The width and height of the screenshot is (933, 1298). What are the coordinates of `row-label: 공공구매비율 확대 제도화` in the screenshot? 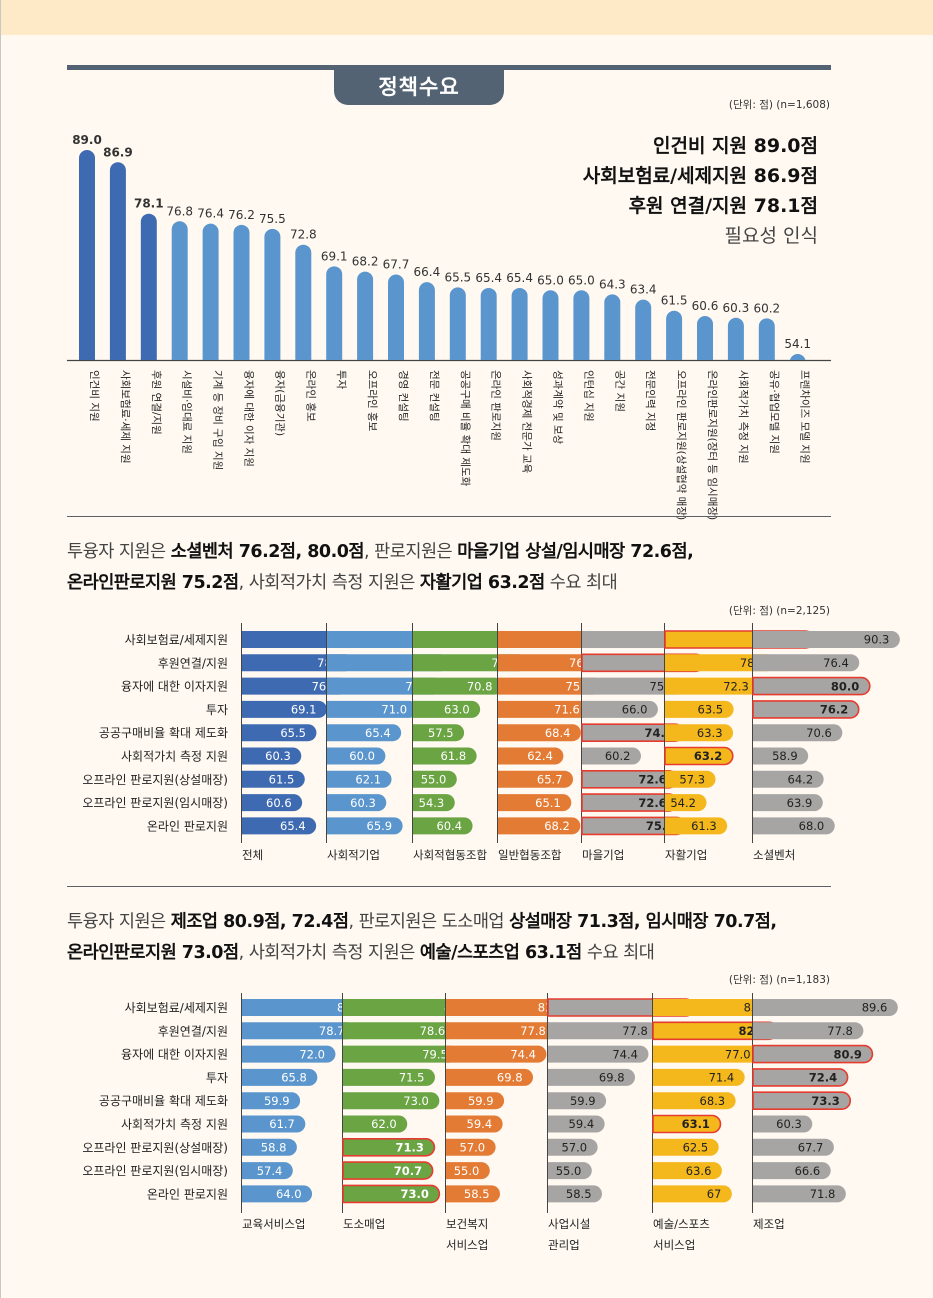 It's located at (163, 1101).